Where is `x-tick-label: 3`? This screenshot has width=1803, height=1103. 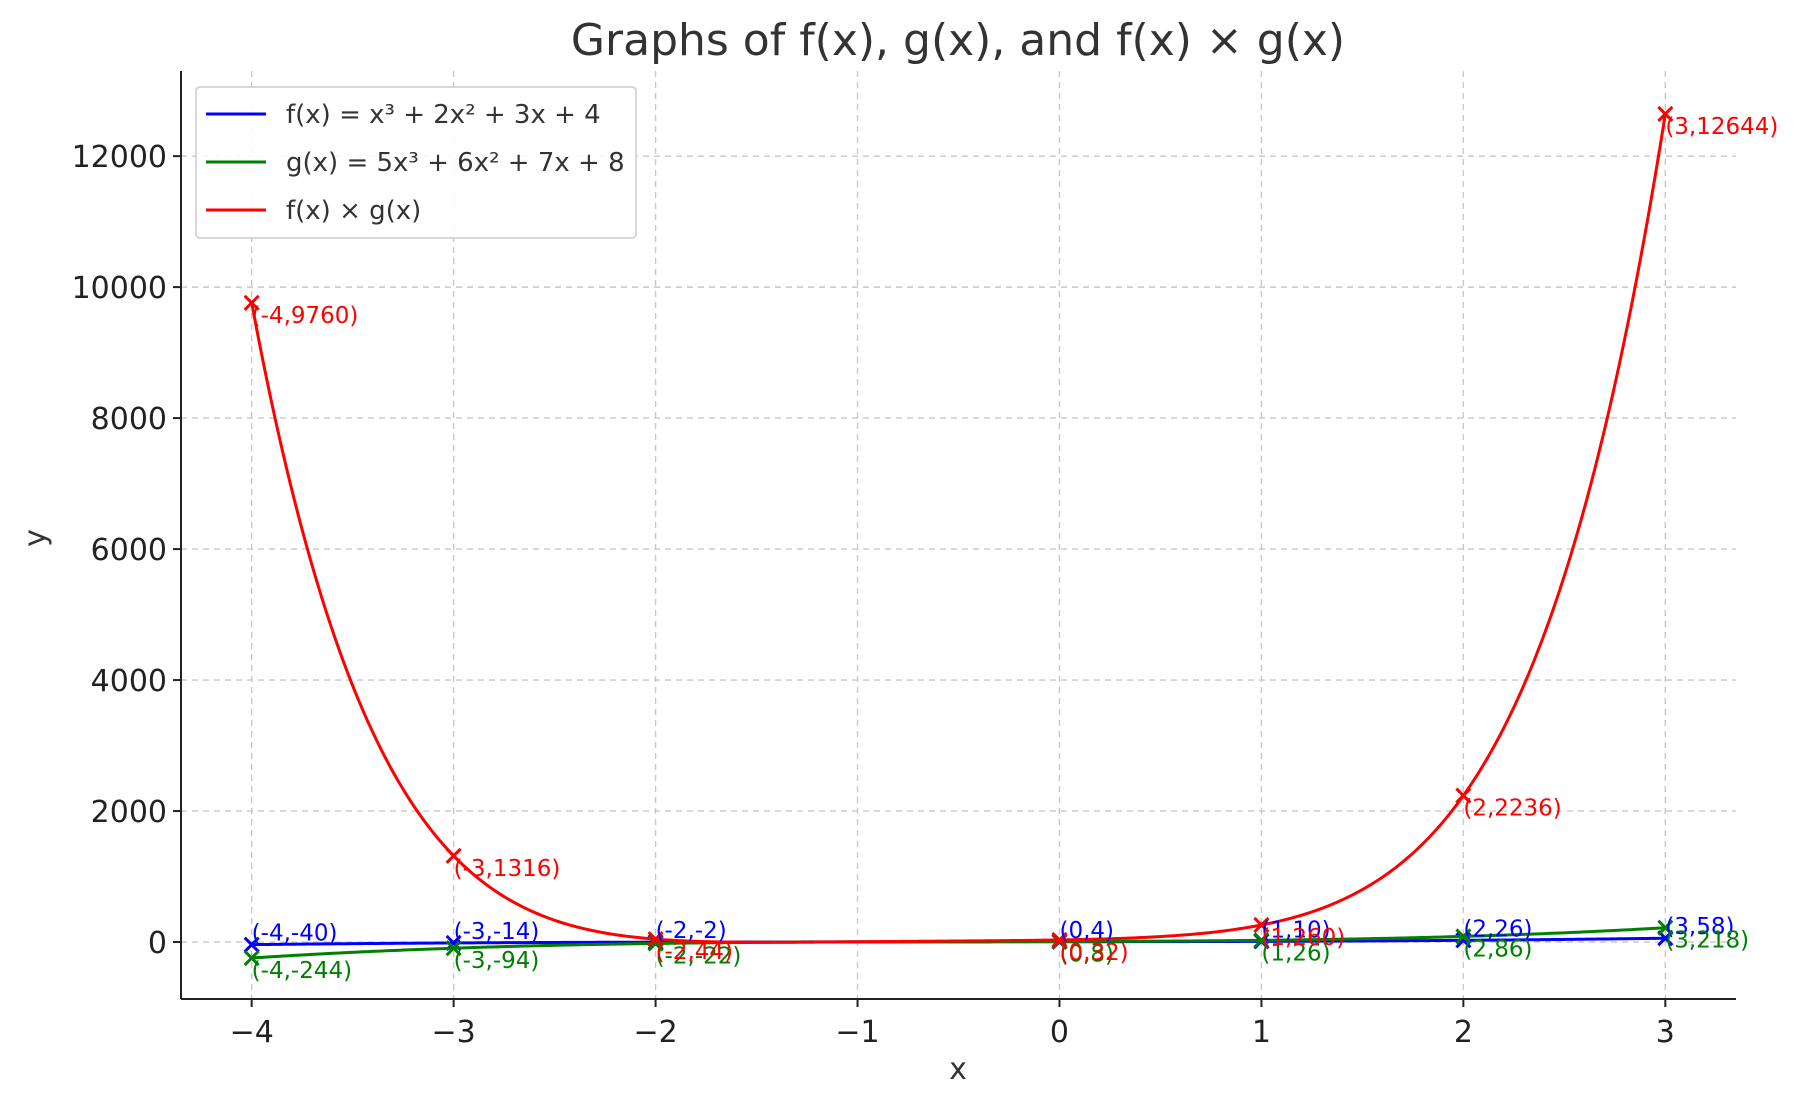 x-tick-label: 3 is located at coordinates (1665, 1032).